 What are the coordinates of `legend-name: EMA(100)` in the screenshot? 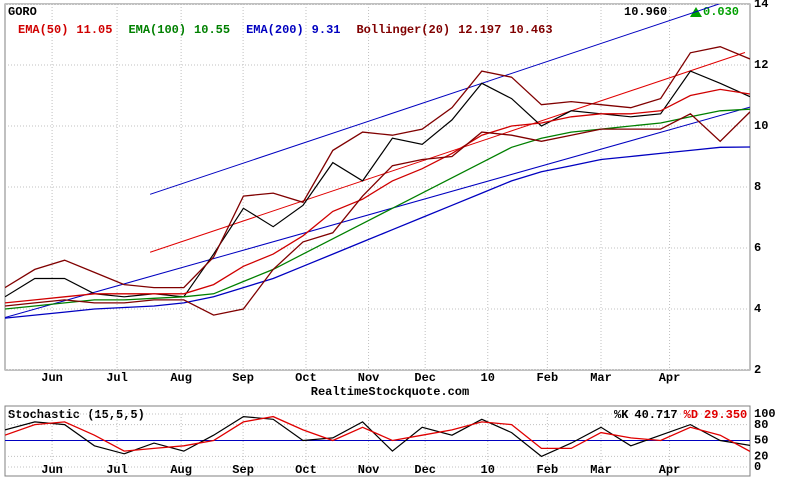 It's located at (157, 30).